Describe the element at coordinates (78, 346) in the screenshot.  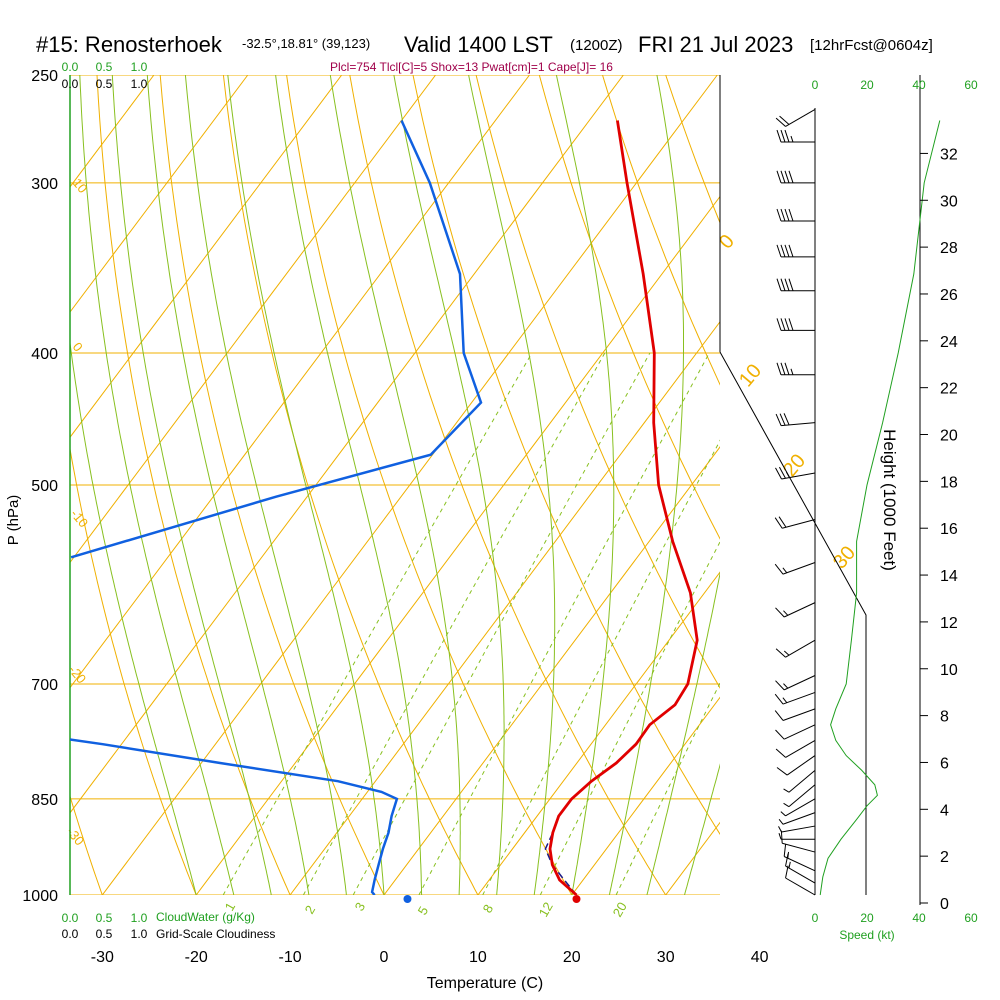
I see `isotherm-label: 0` at that location.